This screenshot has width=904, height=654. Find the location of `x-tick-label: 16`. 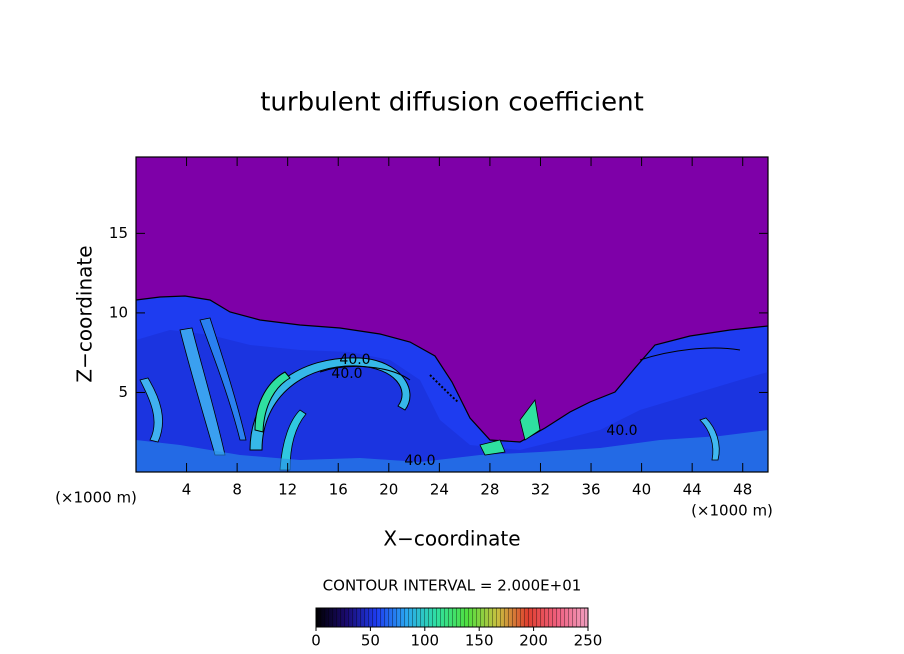

x-tick-label: 16 is located at coordinates (338, 490).